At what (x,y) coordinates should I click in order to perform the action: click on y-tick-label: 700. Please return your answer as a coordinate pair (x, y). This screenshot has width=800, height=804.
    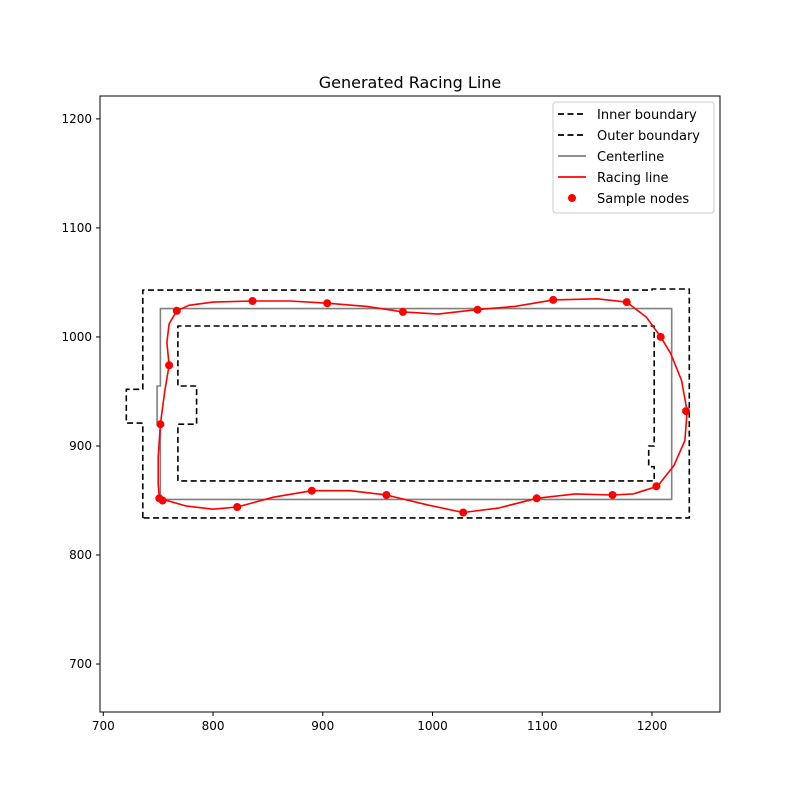
    Looking at the image, I should click on (80, 664).